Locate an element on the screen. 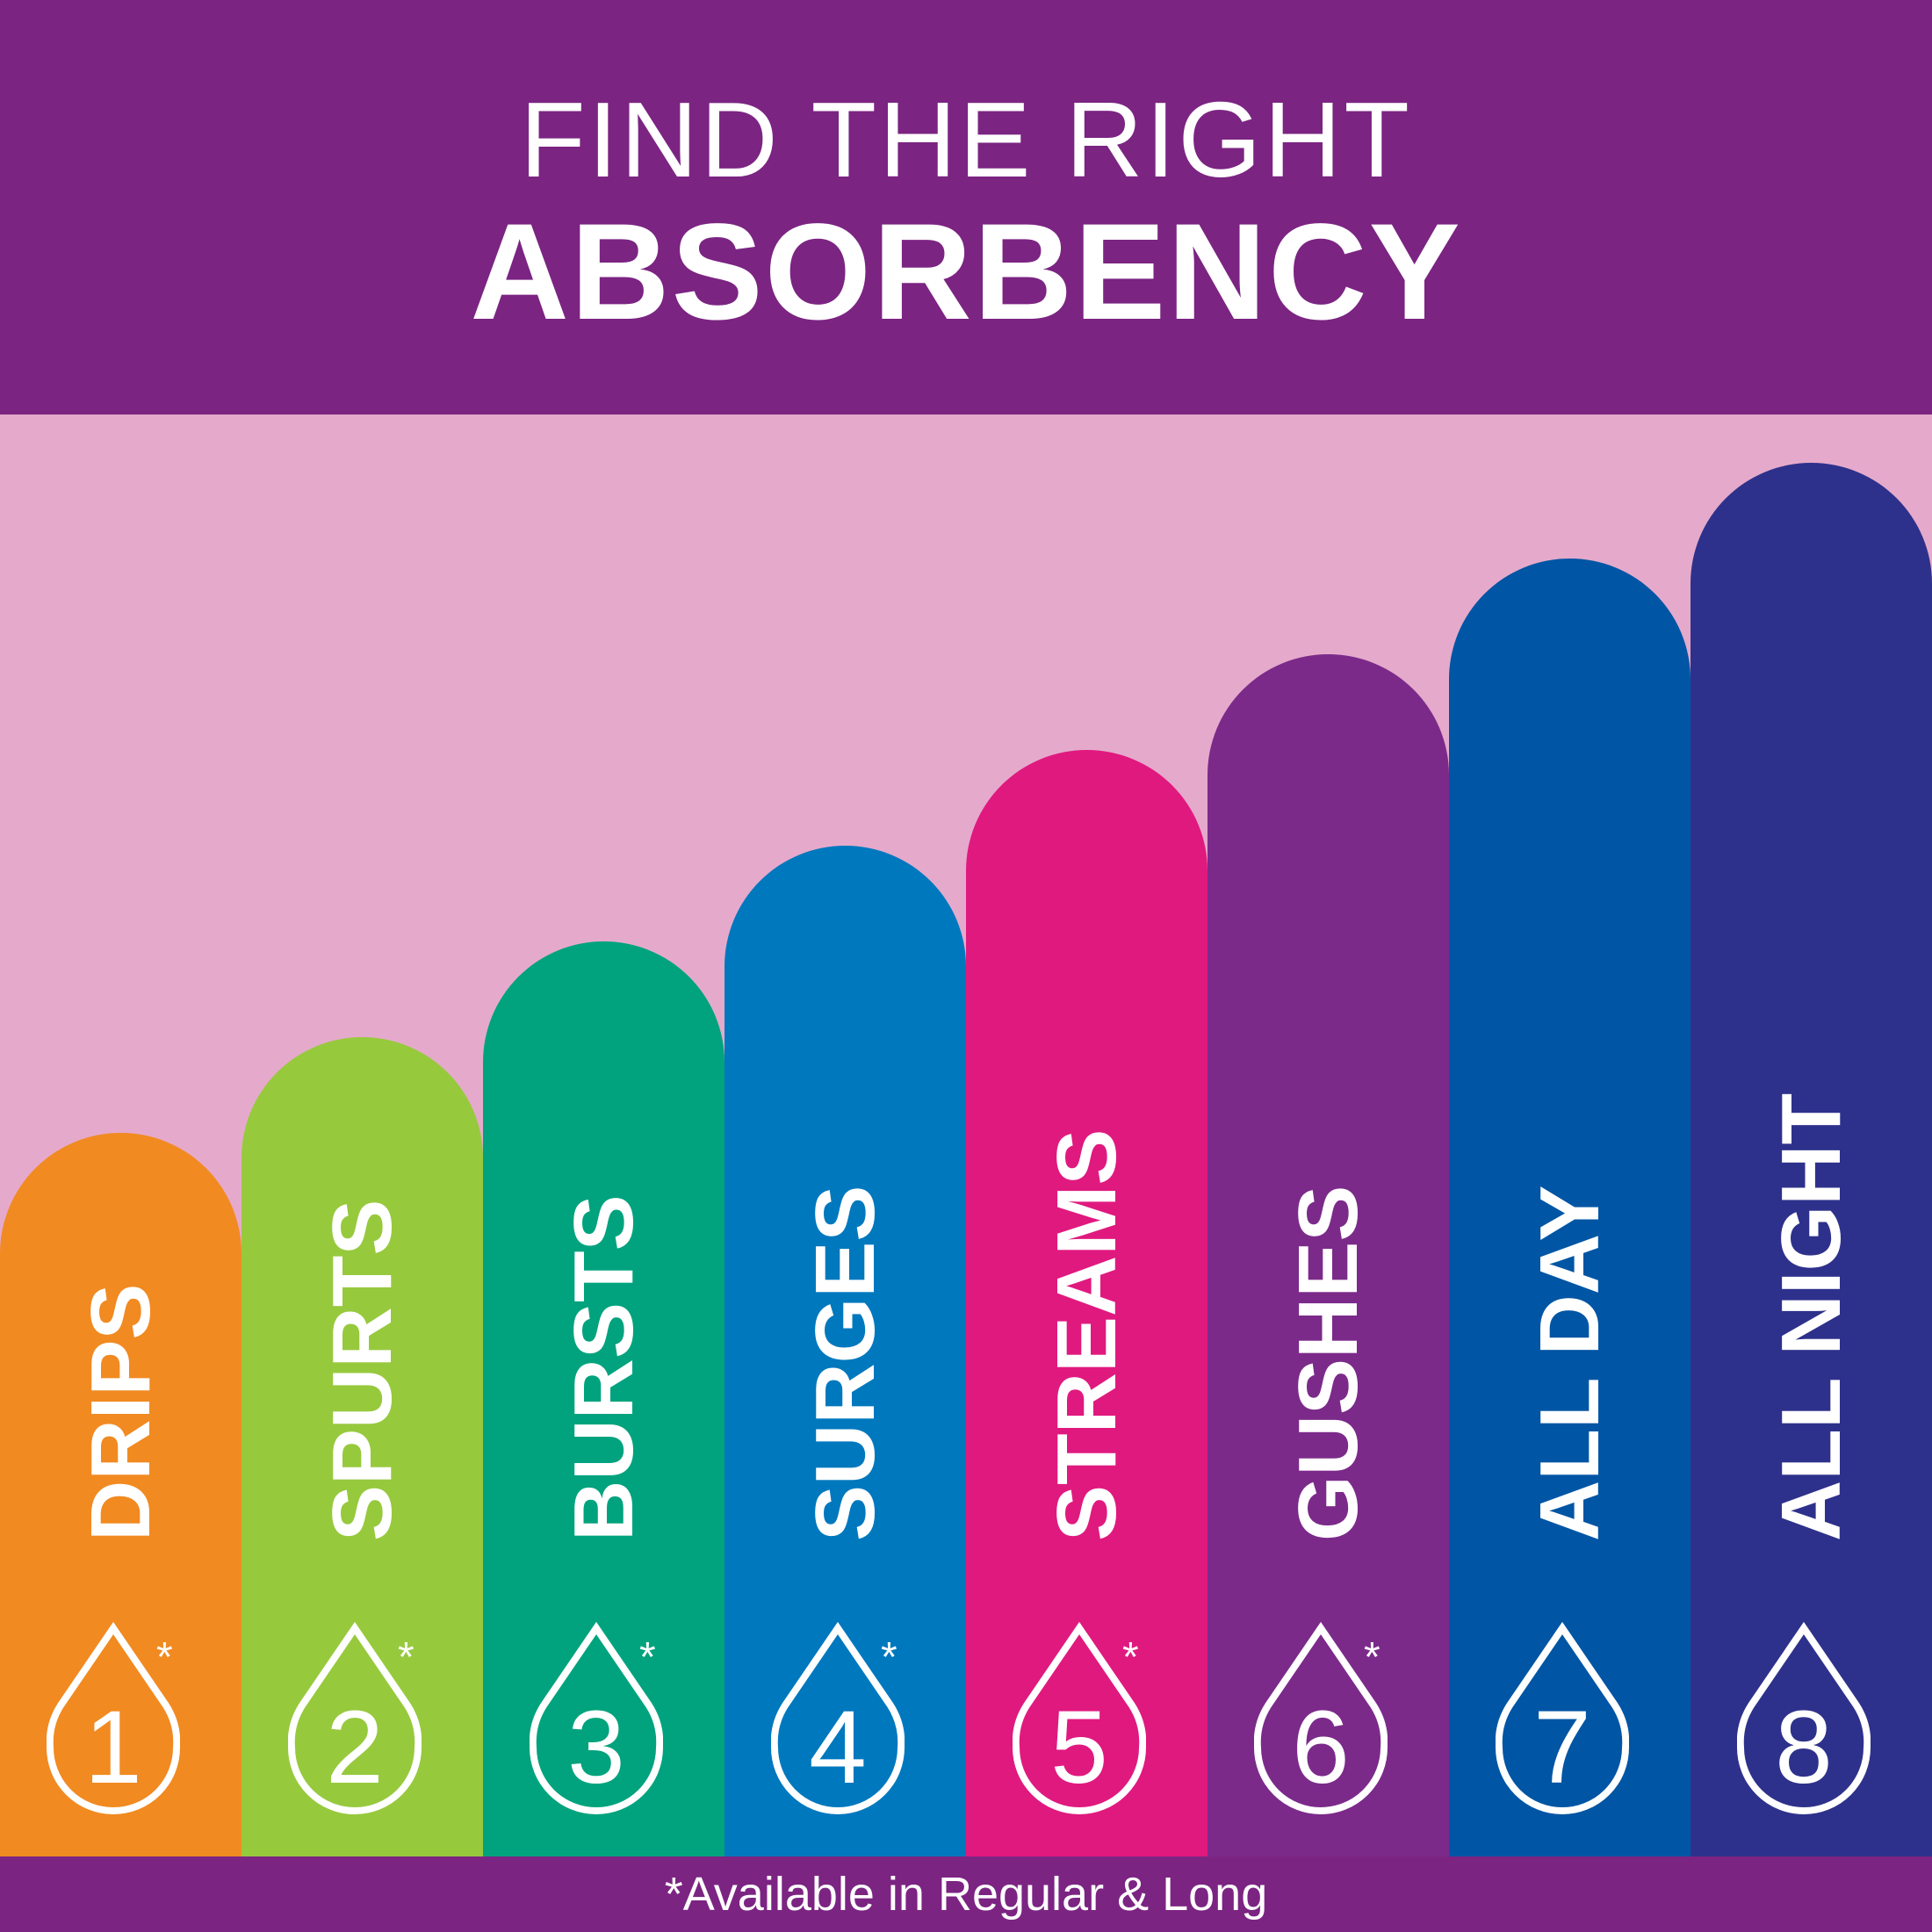 The width and height of the screenshot is (1932, 1932). level-number: 1 is located at coordinates (113, 1748).